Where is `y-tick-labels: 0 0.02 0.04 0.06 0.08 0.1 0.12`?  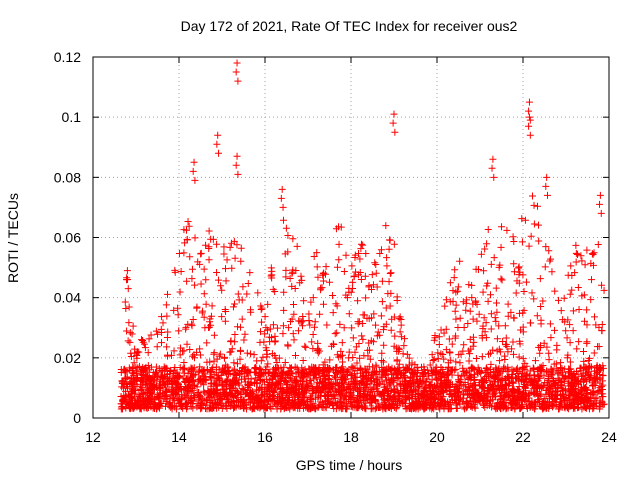
y-tick-labels: 0 0.02 0.04 0.06 0.08 0.1 0.12 is located at coordinates (67, 237).